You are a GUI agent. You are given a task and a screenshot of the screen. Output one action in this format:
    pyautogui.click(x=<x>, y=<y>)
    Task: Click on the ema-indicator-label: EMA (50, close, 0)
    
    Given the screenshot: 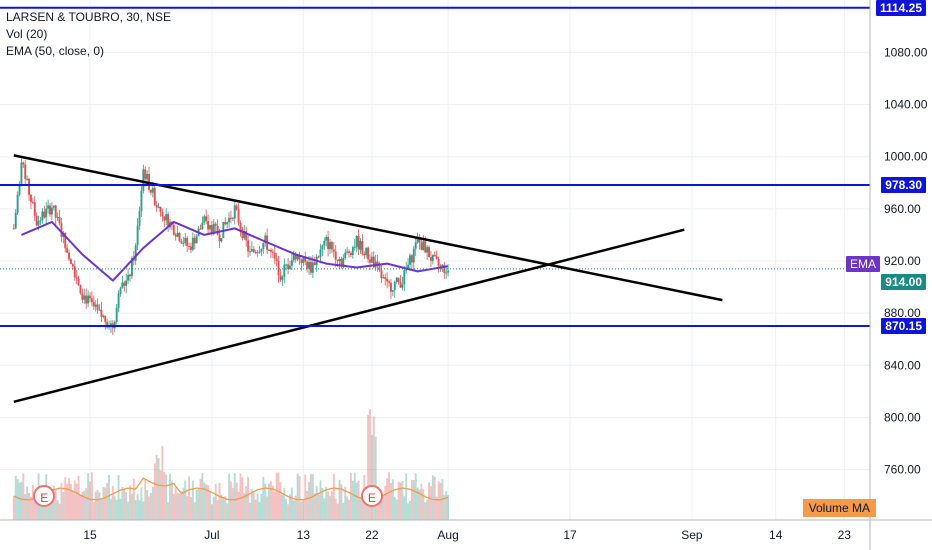 What is the action you would take?
    pyautogui.click(x=55, y=51)
    